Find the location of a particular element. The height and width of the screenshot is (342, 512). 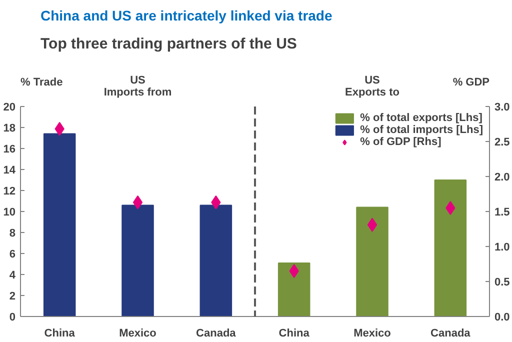

y-tick-label: 2 is located at coordinates (12, 296).